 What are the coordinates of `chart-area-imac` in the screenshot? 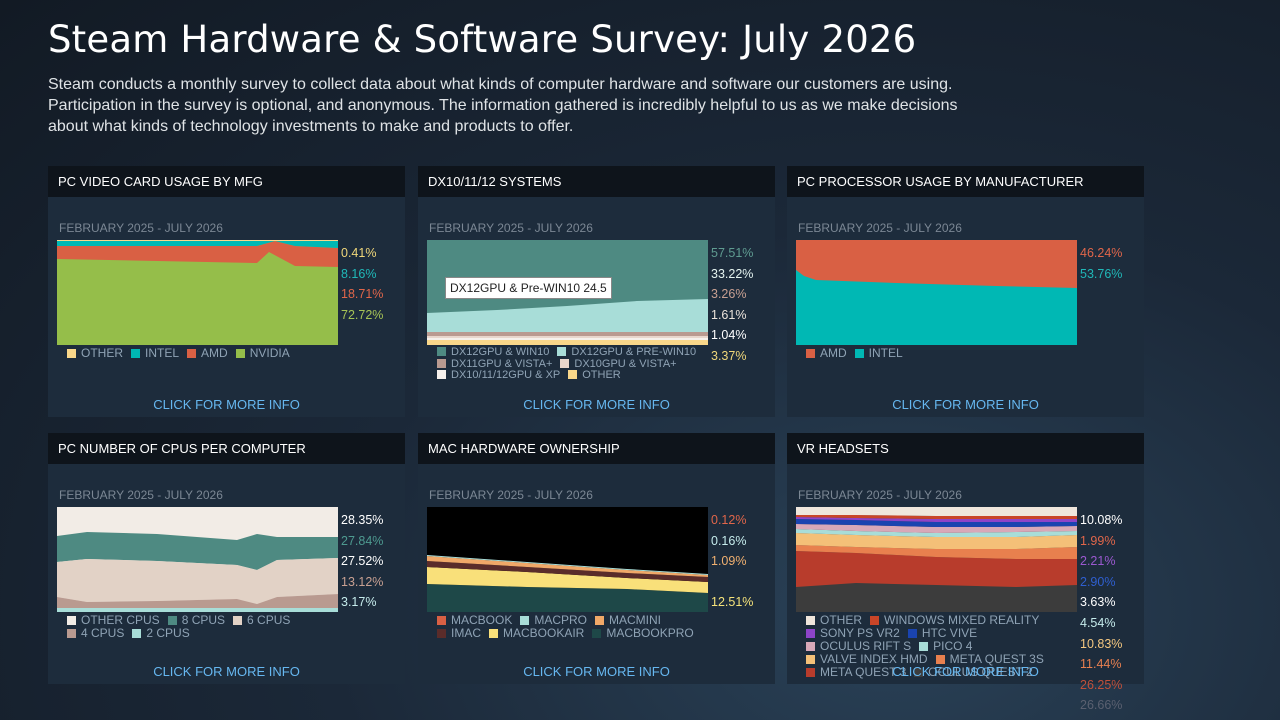 It's located at (567, 571).